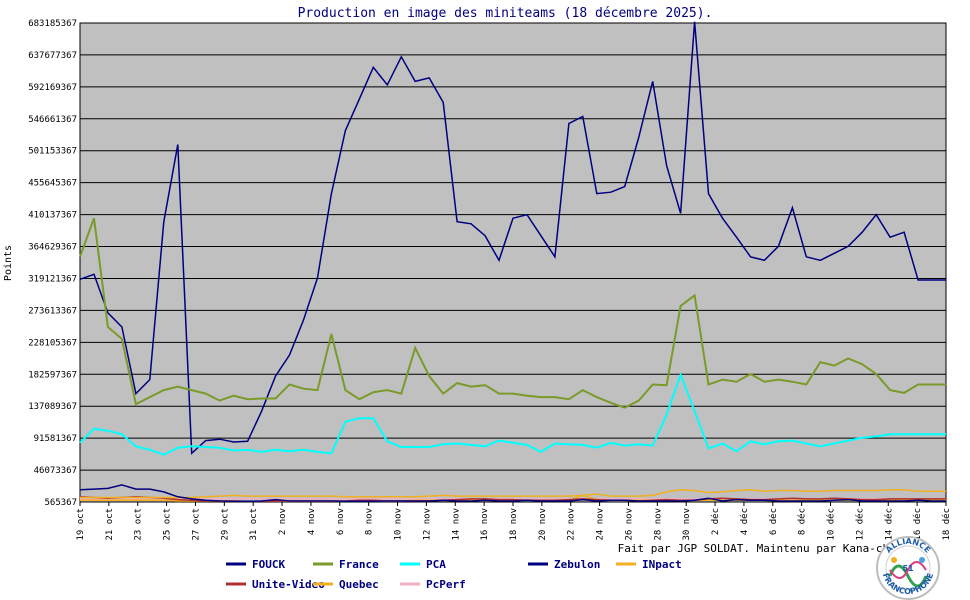  I want to click on y-tick-label: 137089367, so click(52, 407).